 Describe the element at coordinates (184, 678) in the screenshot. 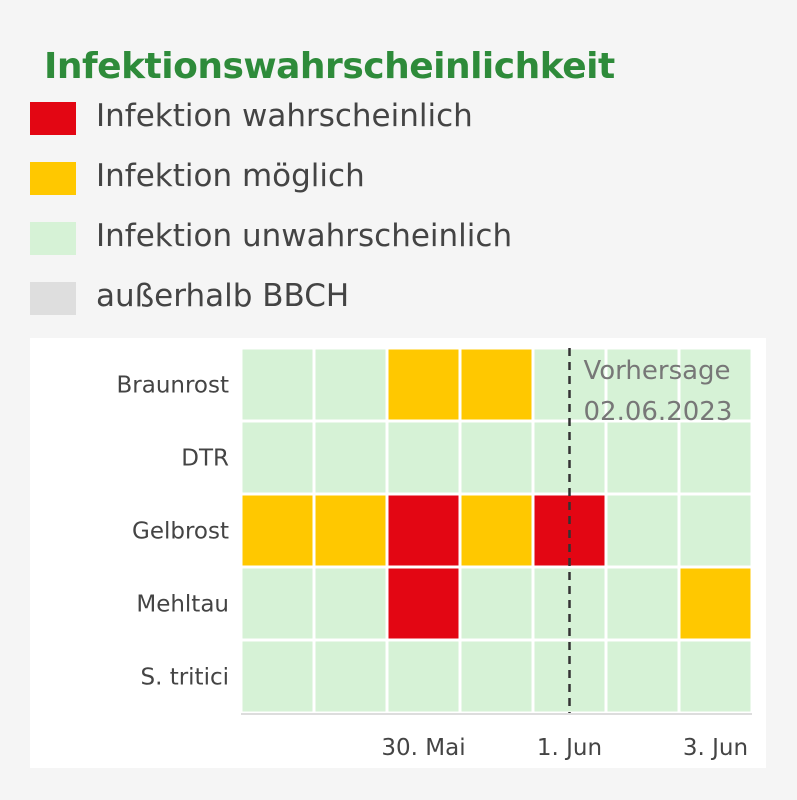

I see `row-label: S. tritici` at that location.